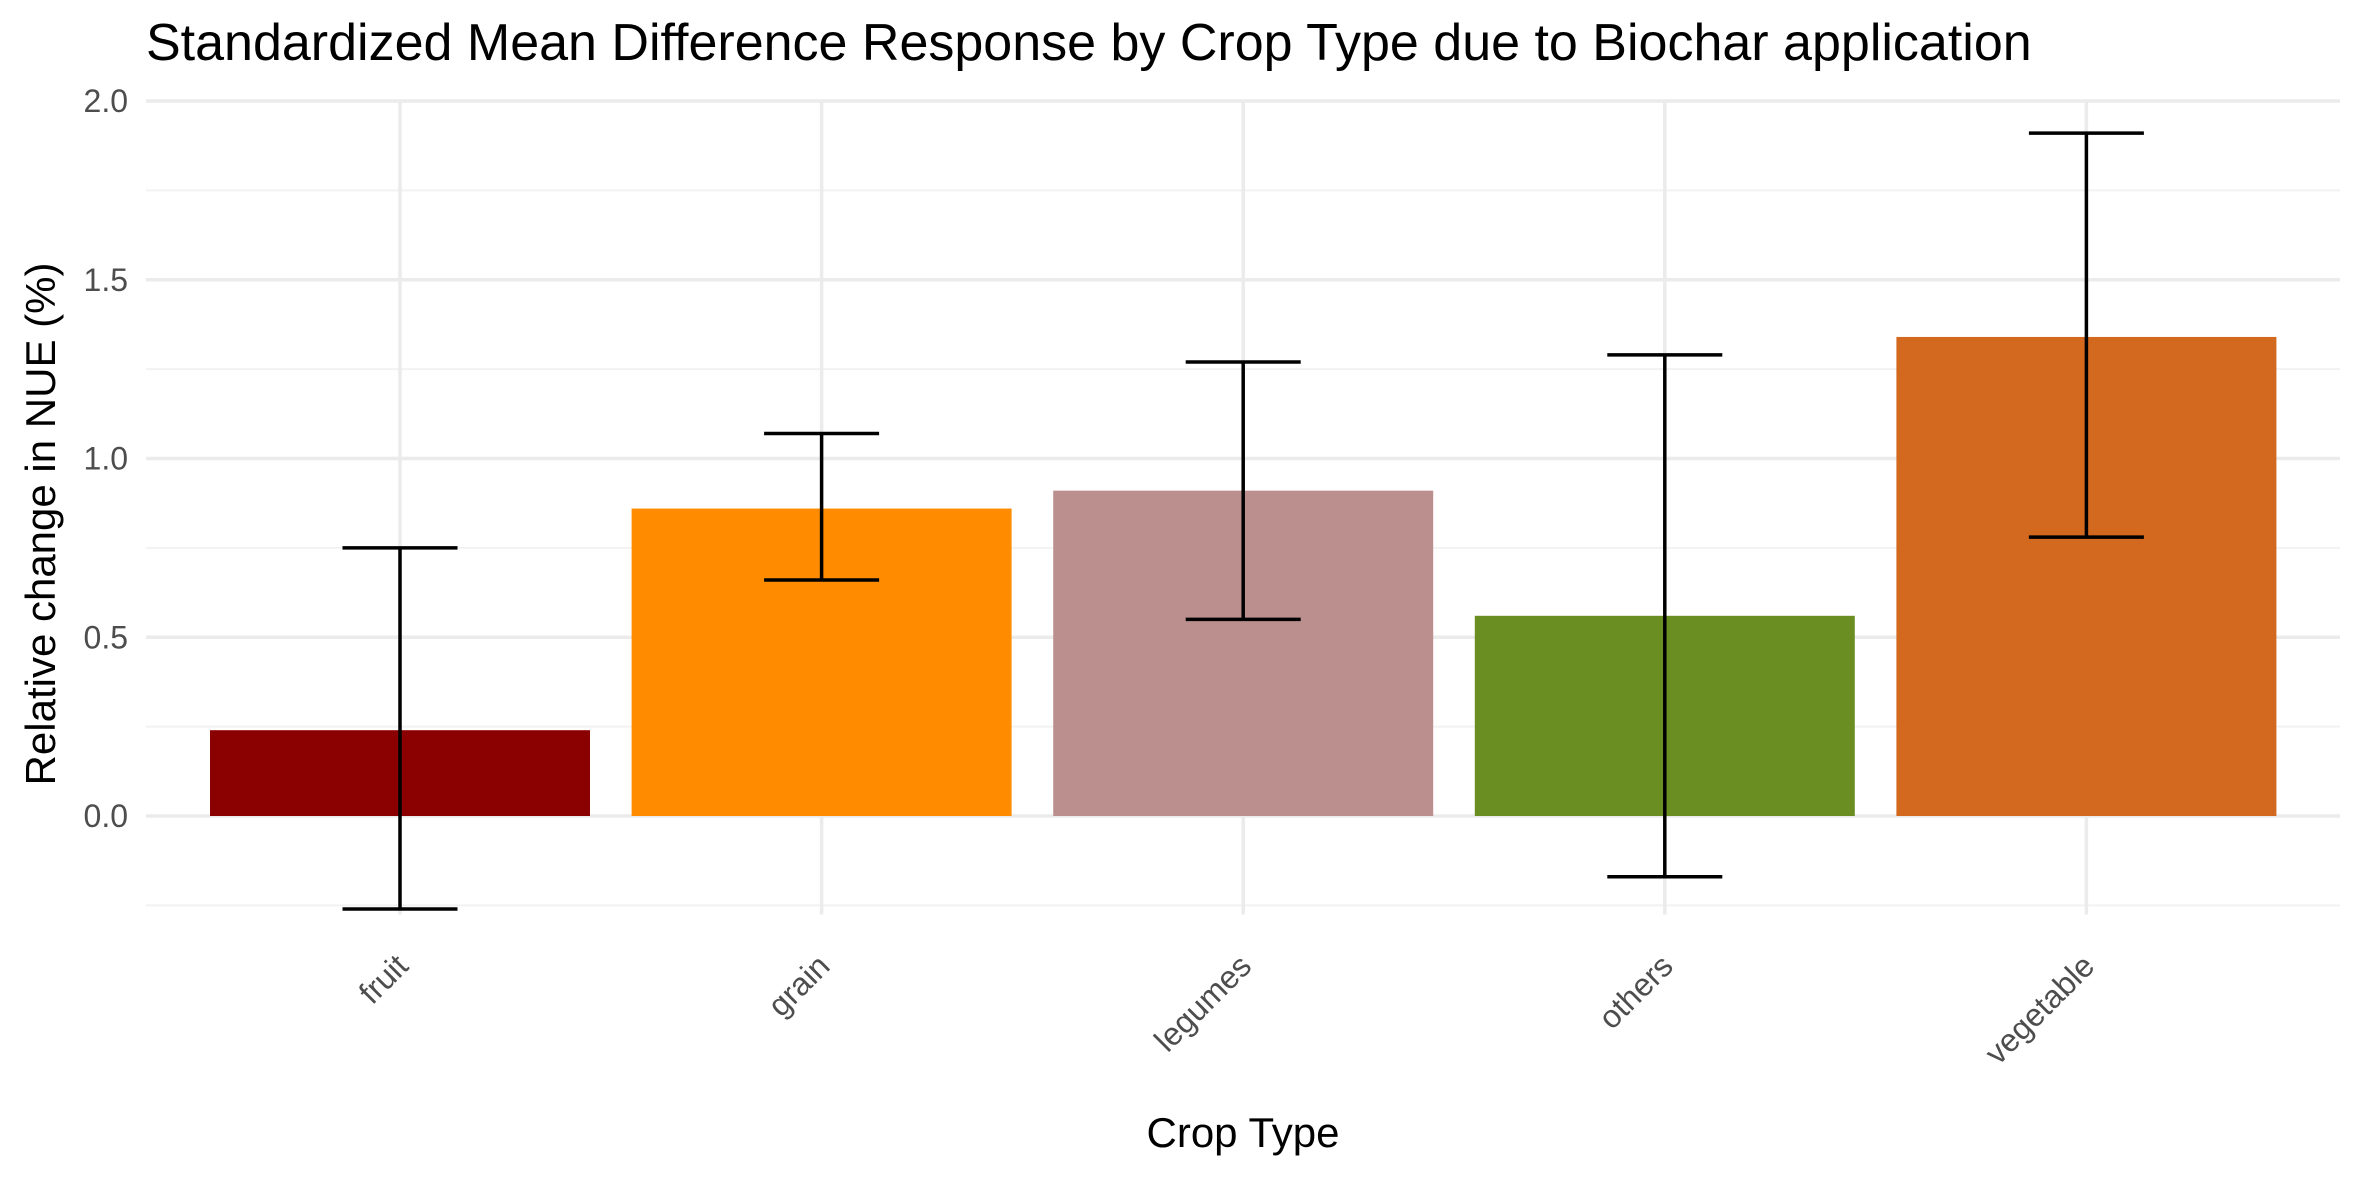  What do you see at coordinates (40, 524) in the screenshot?
I see `y-axis-title: Relative change in NUE (%)` at bounding box center [40, 524].